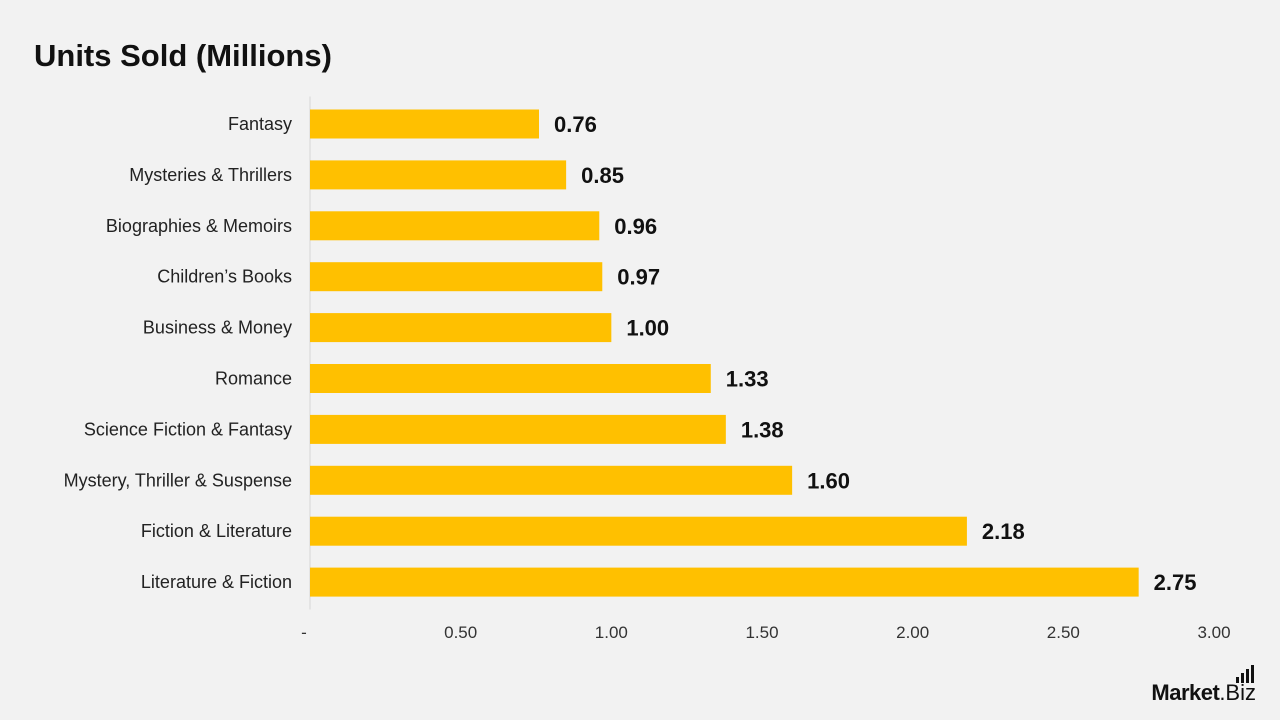 Image resolution: width=1280 pixels, height=720 pixels. I want to click on category-label: Science Fiction & Fantasy, so click(188, 429).